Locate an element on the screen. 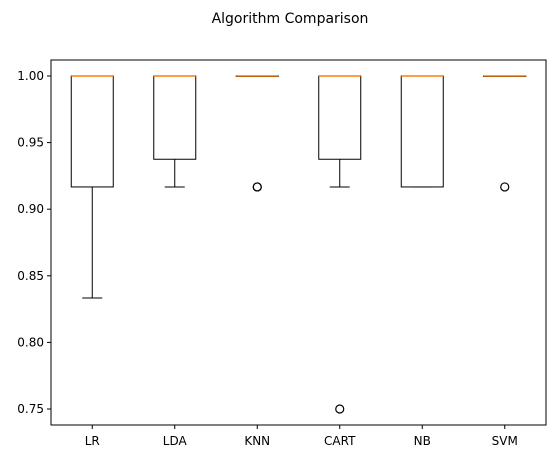 This screenshot has height=461, width=556. y-tick-label: 0.75 is located at coordinates (30, 409).